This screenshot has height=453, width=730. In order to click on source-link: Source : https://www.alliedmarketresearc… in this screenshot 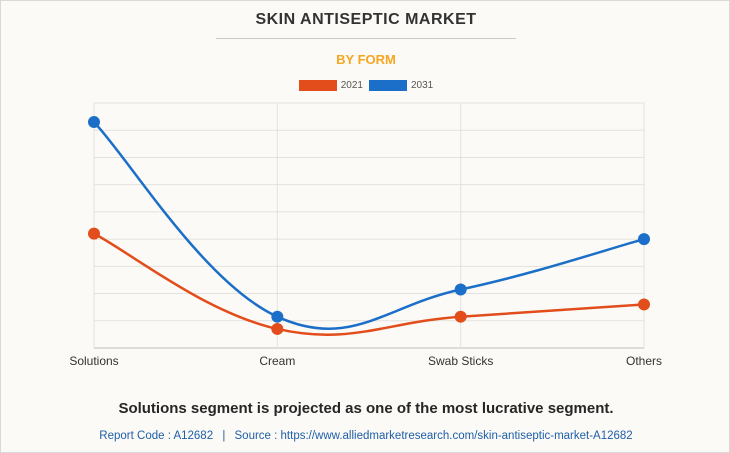, I will do `click(433, 436)`.